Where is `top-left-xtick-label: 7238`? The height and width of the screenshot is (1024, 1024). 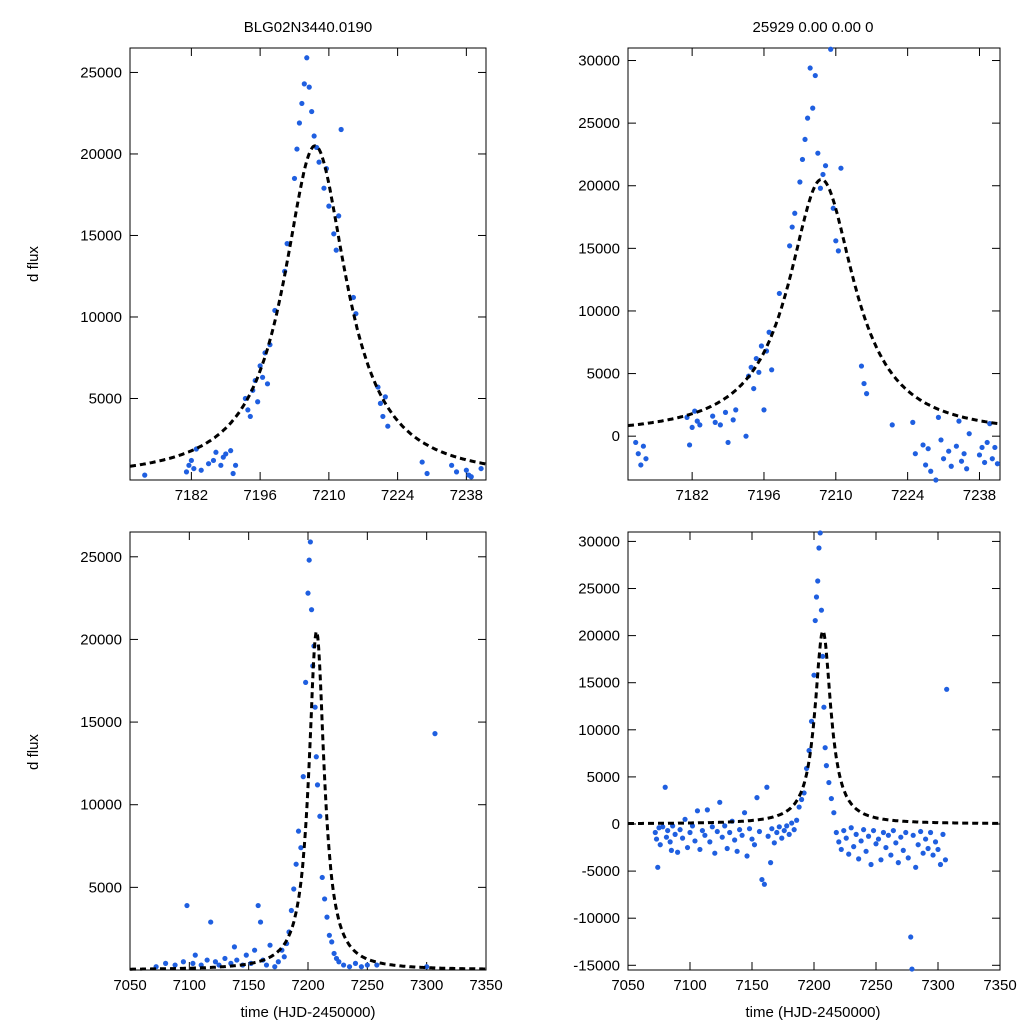 top-left-xtick-label: 7238 is located at coordinates (466, 495).